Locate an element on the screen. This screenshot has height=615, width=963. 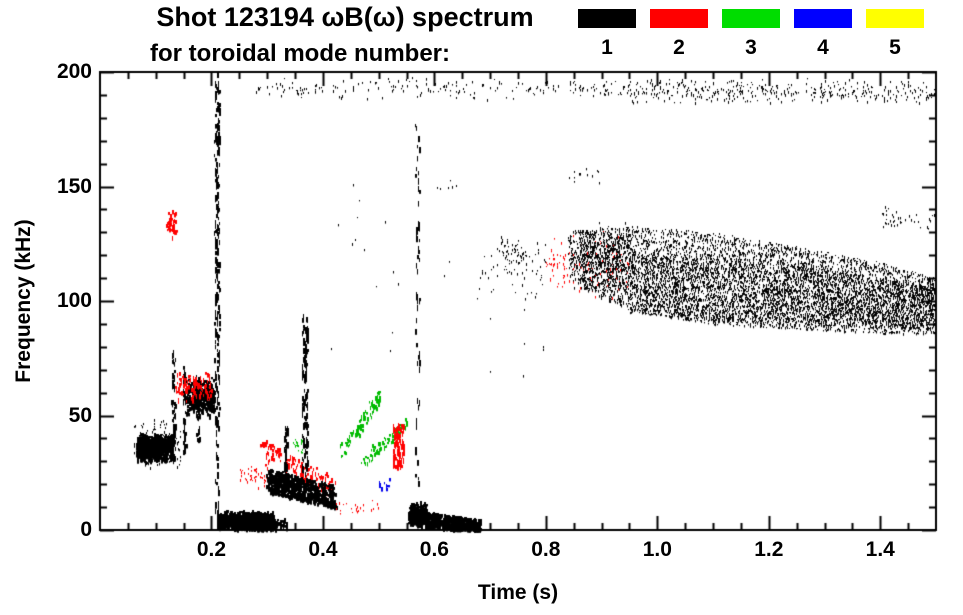
y-tick-label: 100 is located at coordinates (74, 300).